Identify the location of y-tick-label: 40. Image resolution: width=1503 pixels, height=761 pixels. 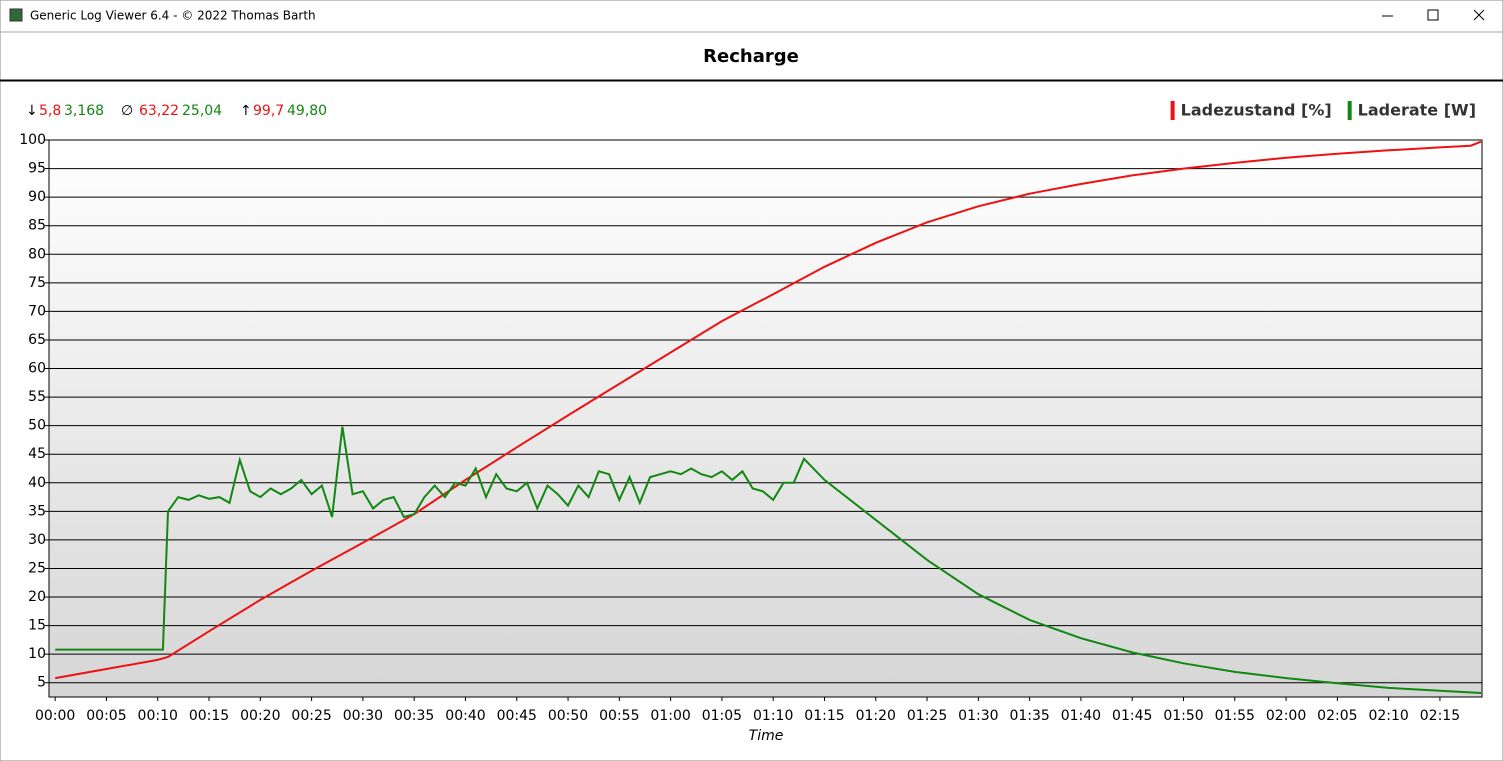
(37, 483).